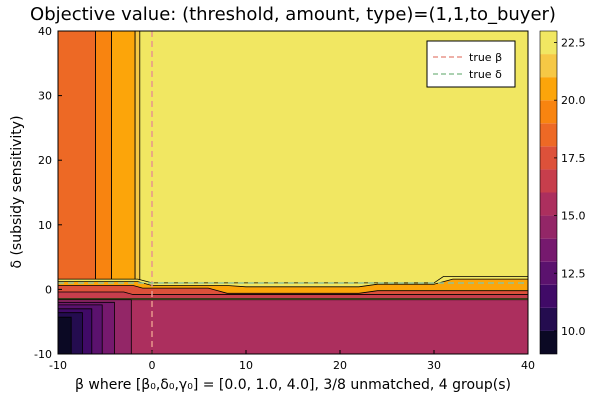 Image resolution: width=600 pixels, height=400 pixels. Describe the element at coordinates (246, 365) in the screenshot. I see `x-tick-label: 10` at that location.